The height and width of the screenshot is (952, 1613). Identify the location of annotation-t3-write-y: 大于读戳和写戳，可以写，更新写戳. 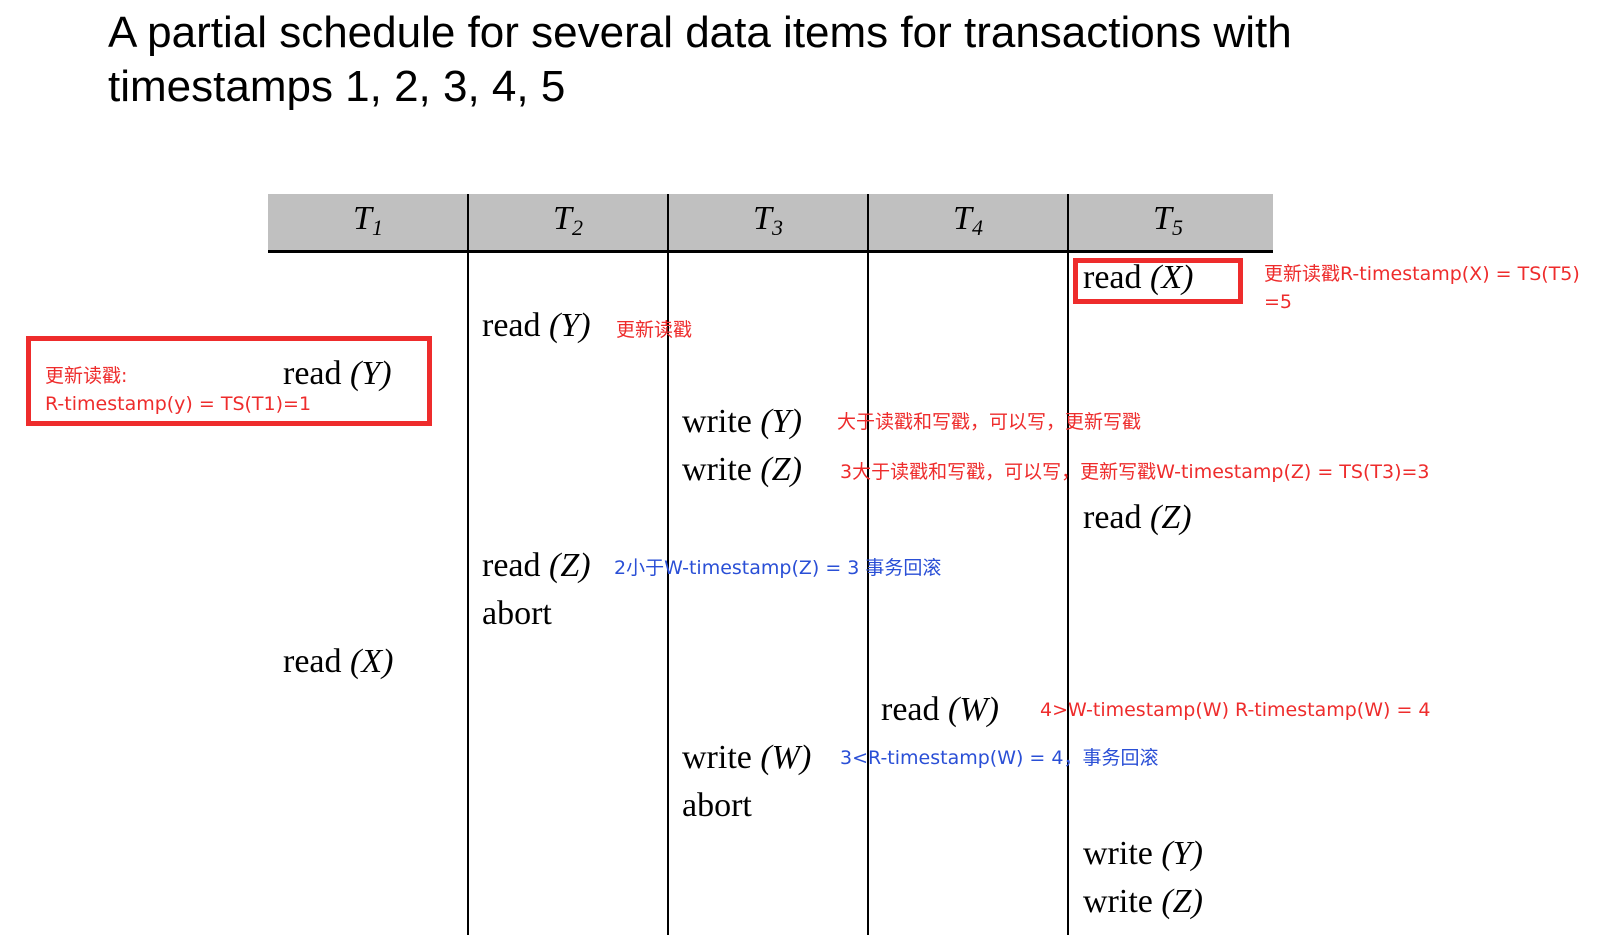
(989, 422).